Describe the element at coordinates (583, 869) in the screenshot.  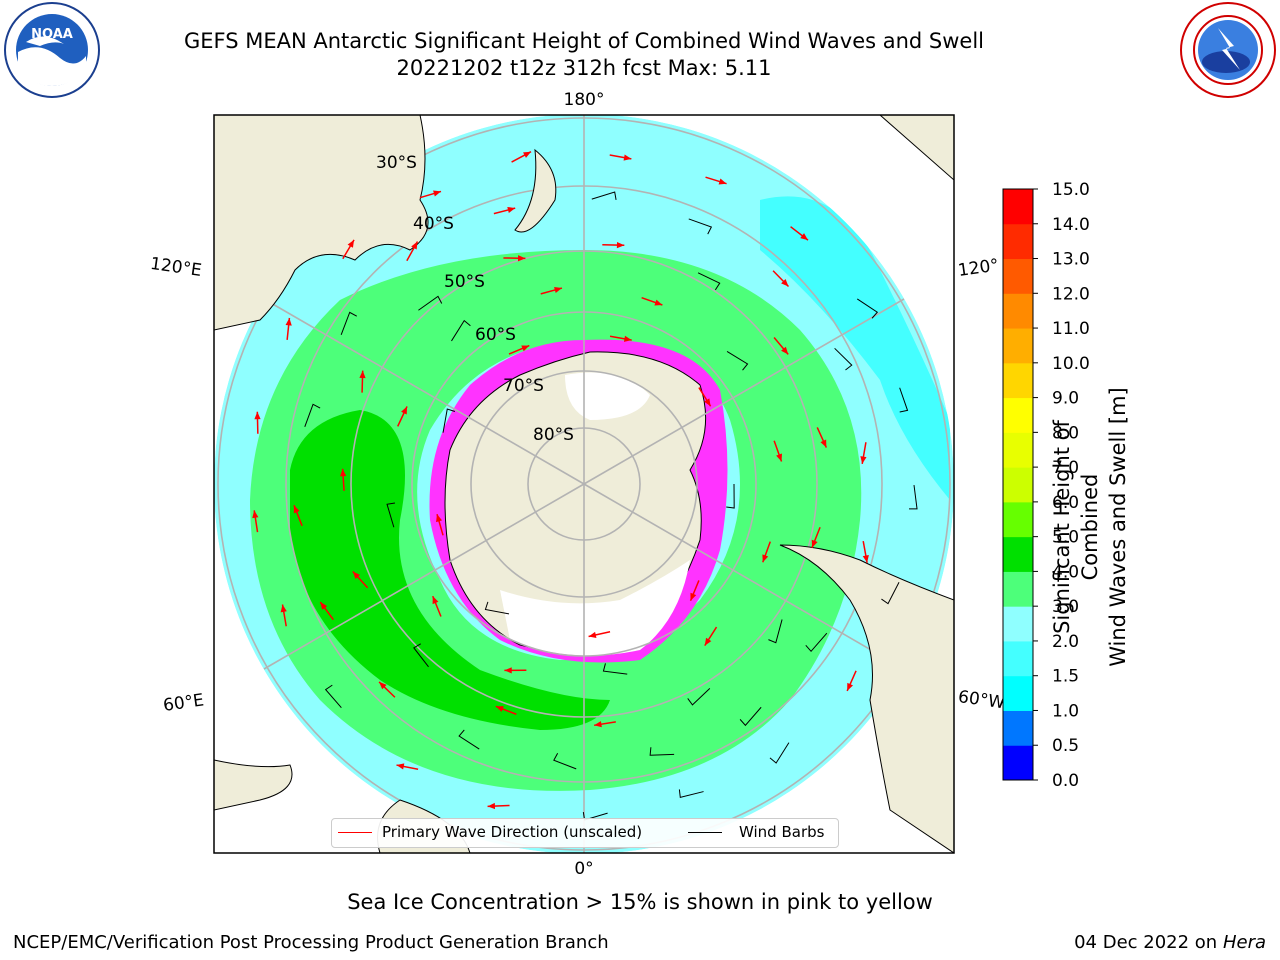
I see `lon-label-0: 0°` at that location.